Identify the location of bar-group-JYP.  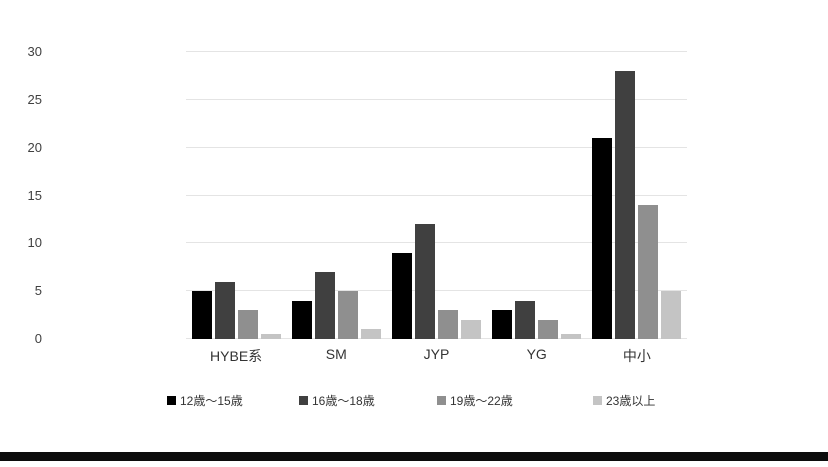
(436, 195).